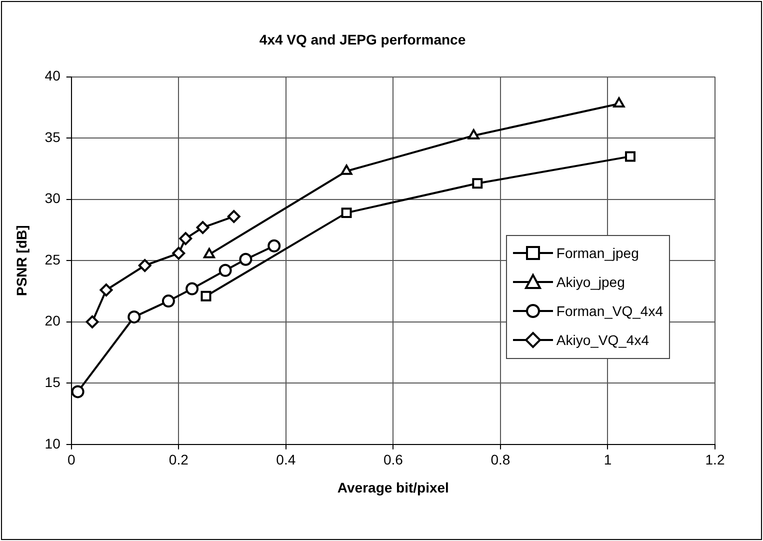 This screenshot has height=541, width=763. I want to click on x-tick-label: 1.2, so click(715, 460).